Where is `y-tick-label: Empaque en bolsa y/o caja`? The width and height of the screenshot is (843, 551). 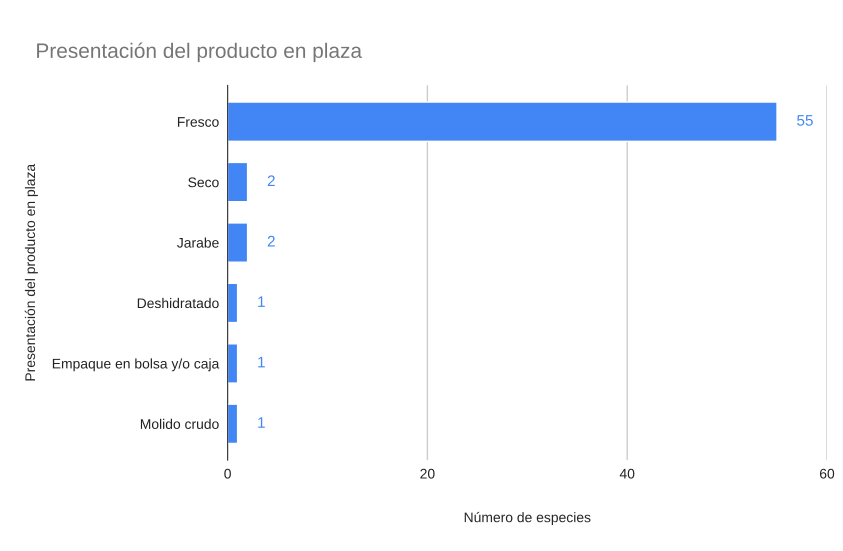
y-tick-label: Empaque en bolsa y/o caja is located at coordinates (136, 365).